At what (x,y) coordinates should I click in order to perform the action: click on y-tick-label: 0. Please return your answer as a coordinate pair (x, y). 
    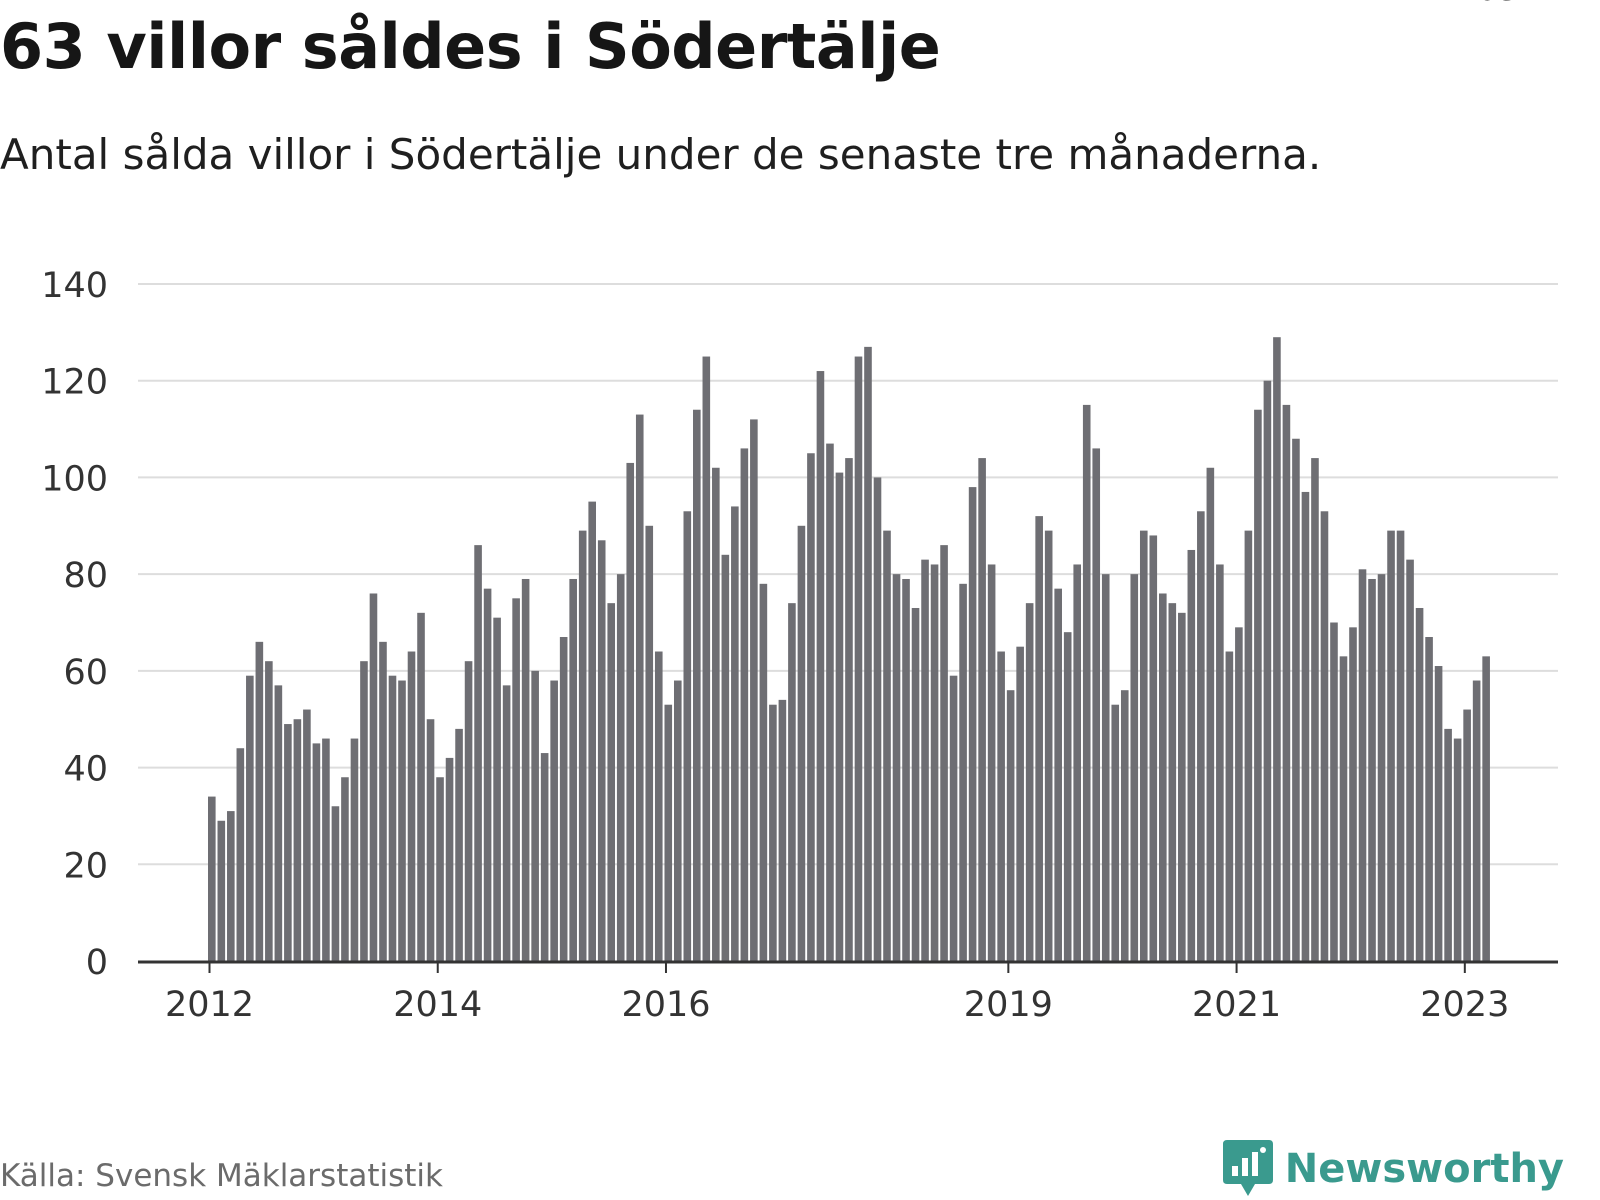
    Looking at the image, I should click on (97, 963).